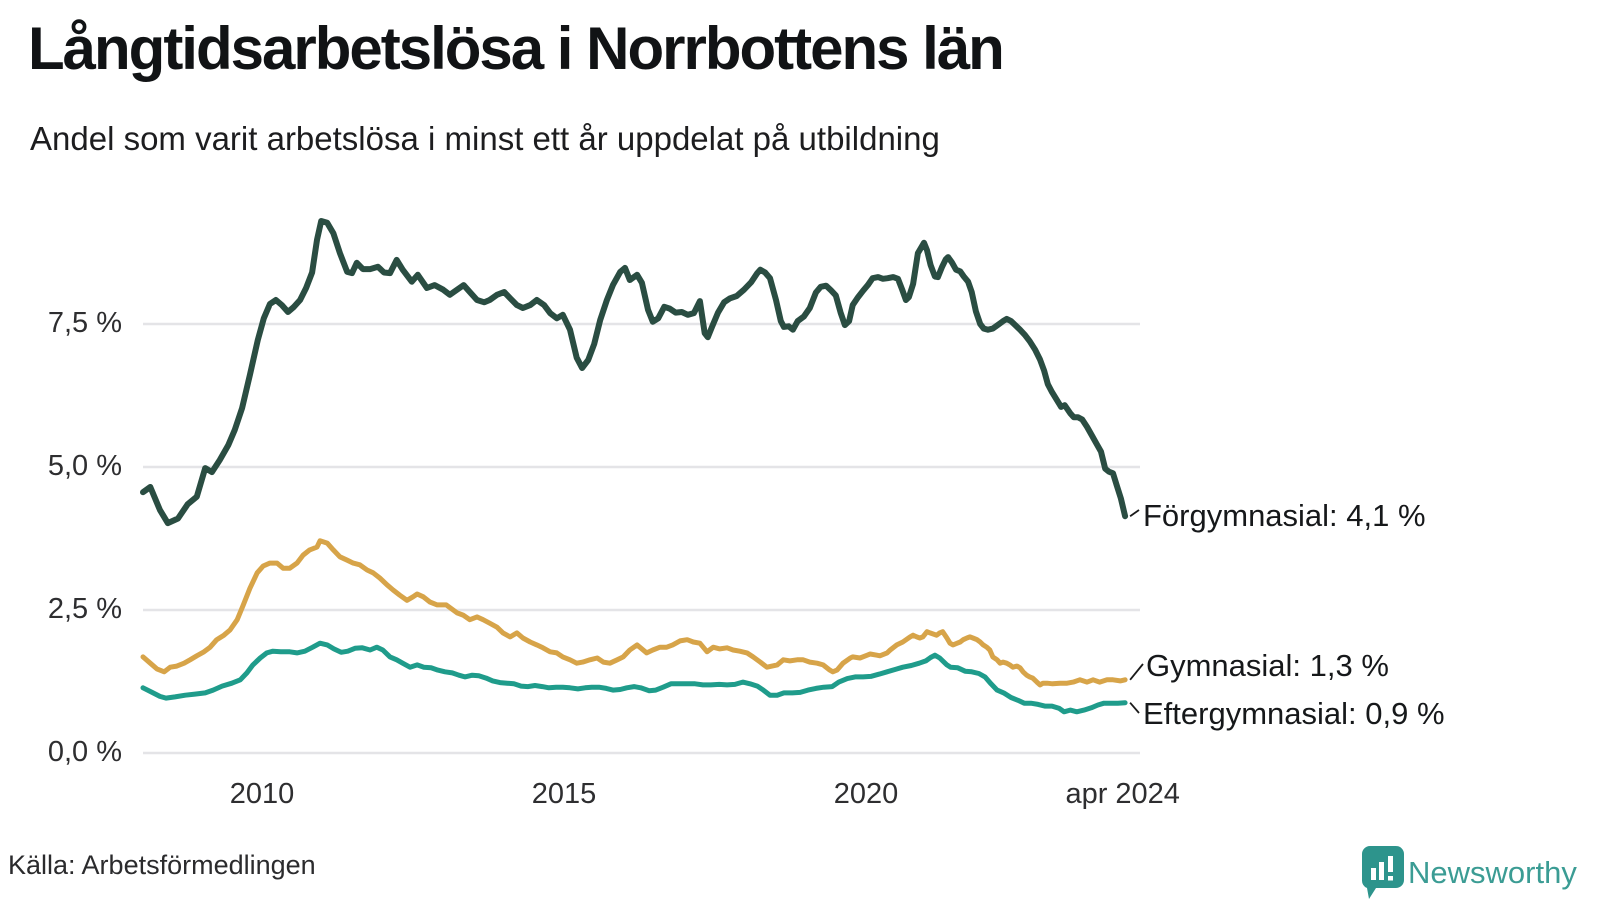 Image resolution: width=1600 pixels, height=900 pixels. What do you see at coordinates (564, 794) in the screenshot?
I see `x-tick-label: 2015` at bounding box center [564, 794].